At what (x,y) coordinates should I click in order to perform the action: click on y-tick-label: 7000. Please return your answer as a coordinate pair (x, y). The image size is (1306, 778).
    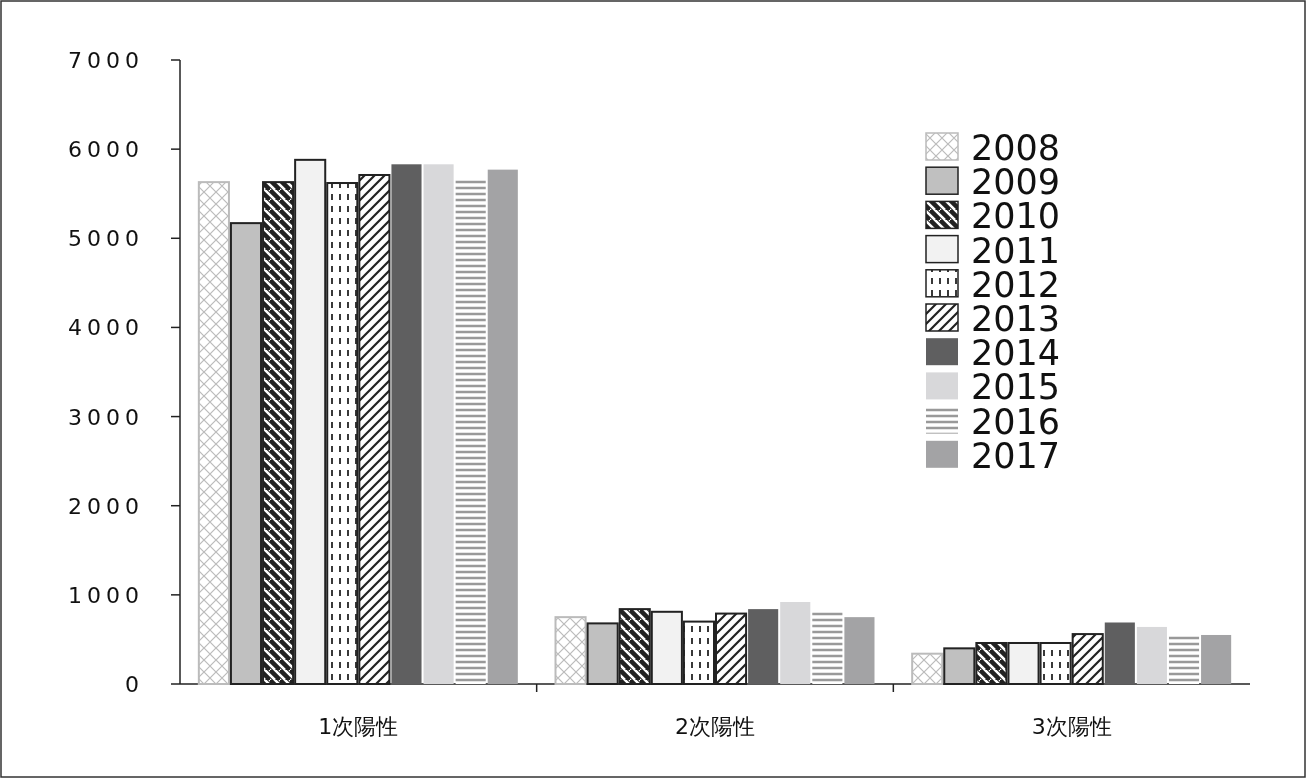
    Looking at the image, I should click on (106, 60).